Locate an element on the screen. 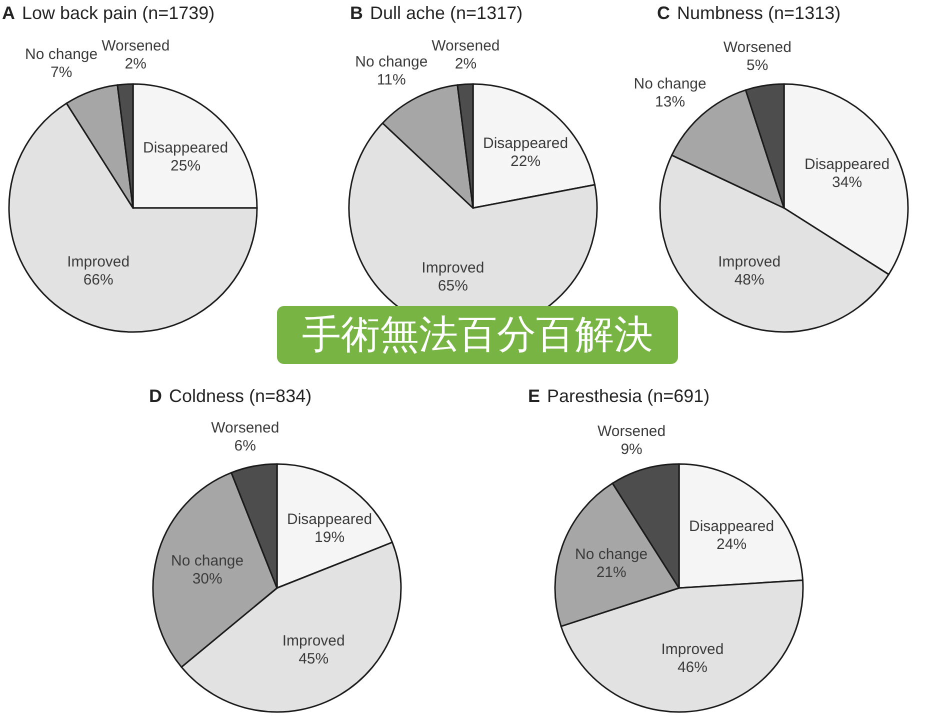 The height and width of the screenshot is (720, 931). chart-title: A Low back pain (n=1739) is located at coordinates (108, 13).